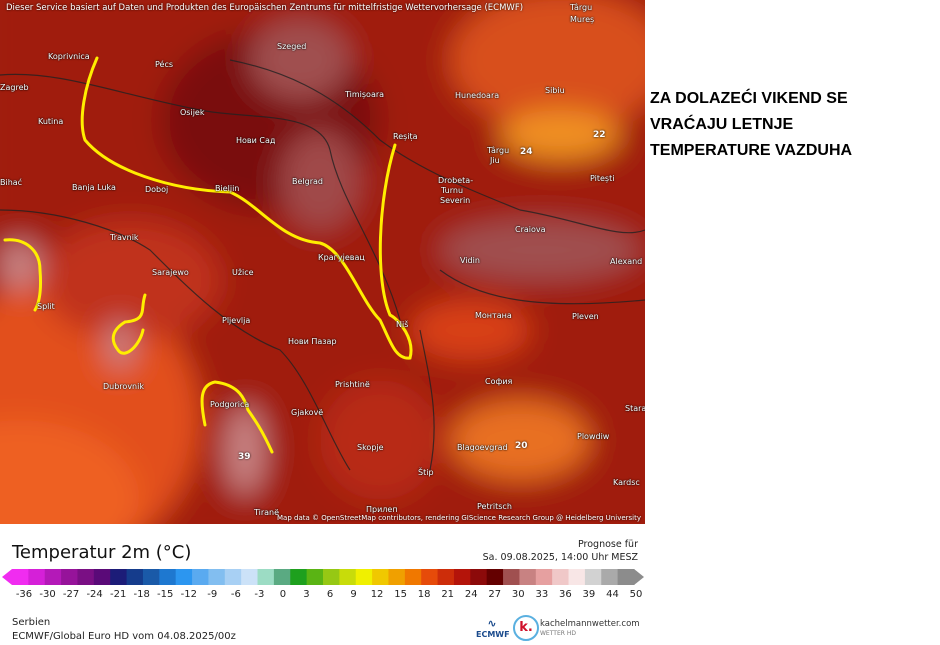  Describe the element at coordinates (470, 260) in the screenshot. I see `city-label: Vidin` at that location.